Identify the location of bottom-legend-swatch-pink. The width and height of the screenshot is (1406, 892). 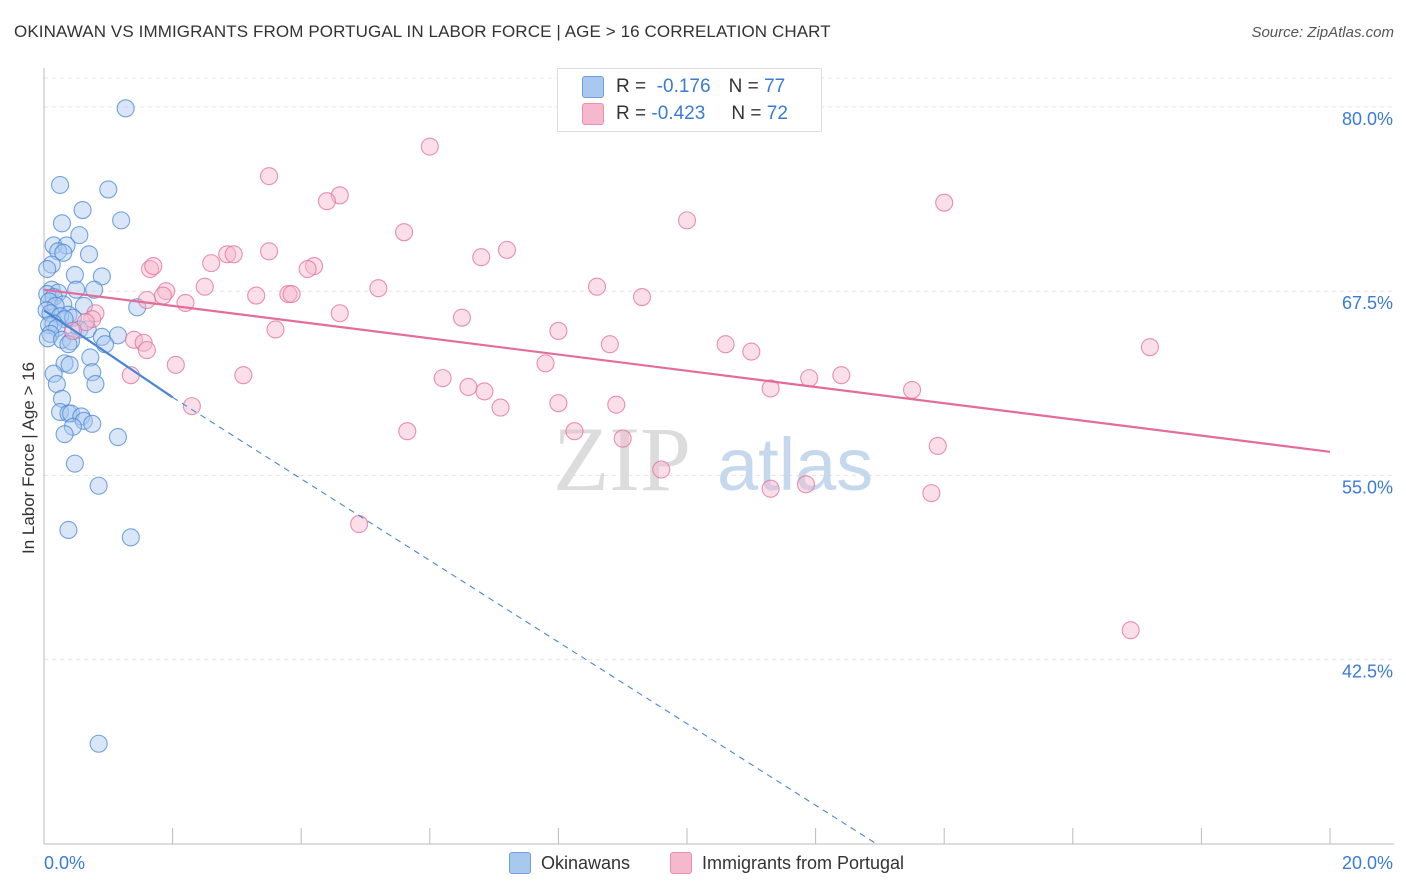
(681, 863).